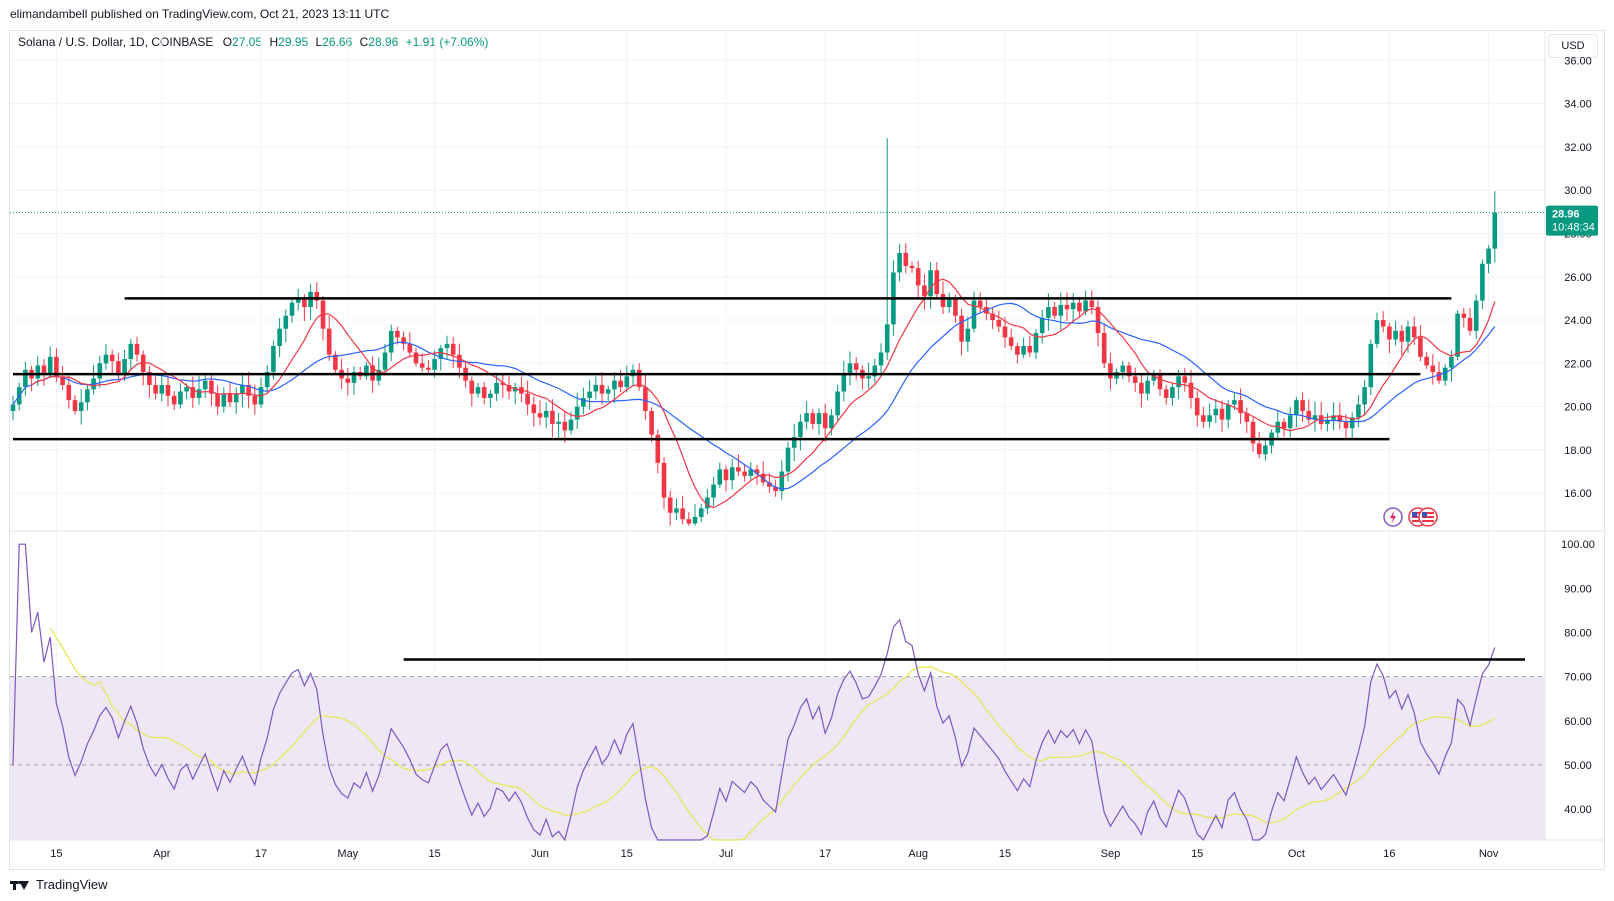  I want to click on close-label: C, so click(364, 42).